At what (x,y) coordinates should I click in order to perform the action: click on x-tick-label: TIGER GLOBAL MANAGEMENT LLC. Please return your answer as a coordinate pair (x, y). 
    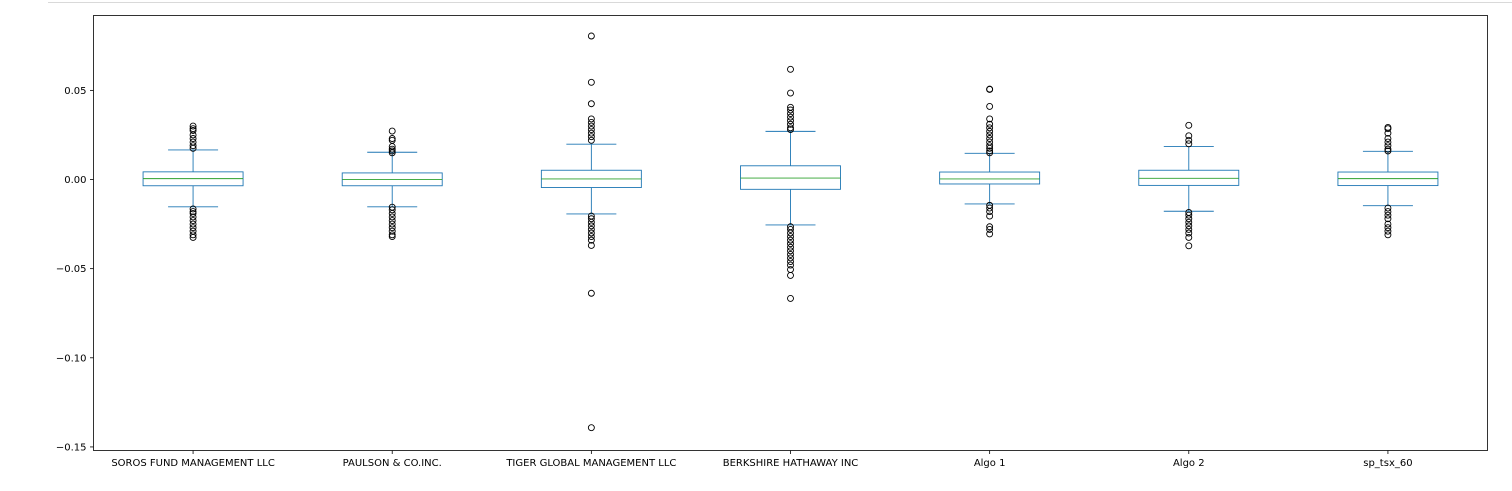
    Looking at the image, I should click on (590, 463).